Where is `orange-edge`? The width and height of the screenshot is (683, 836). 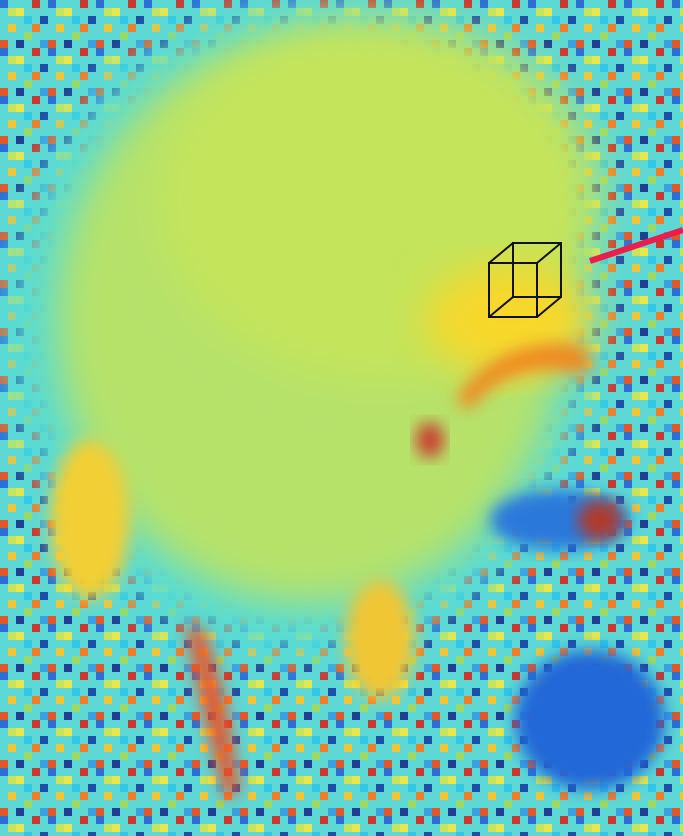 orange-edge is located at coordinates (523, 376).